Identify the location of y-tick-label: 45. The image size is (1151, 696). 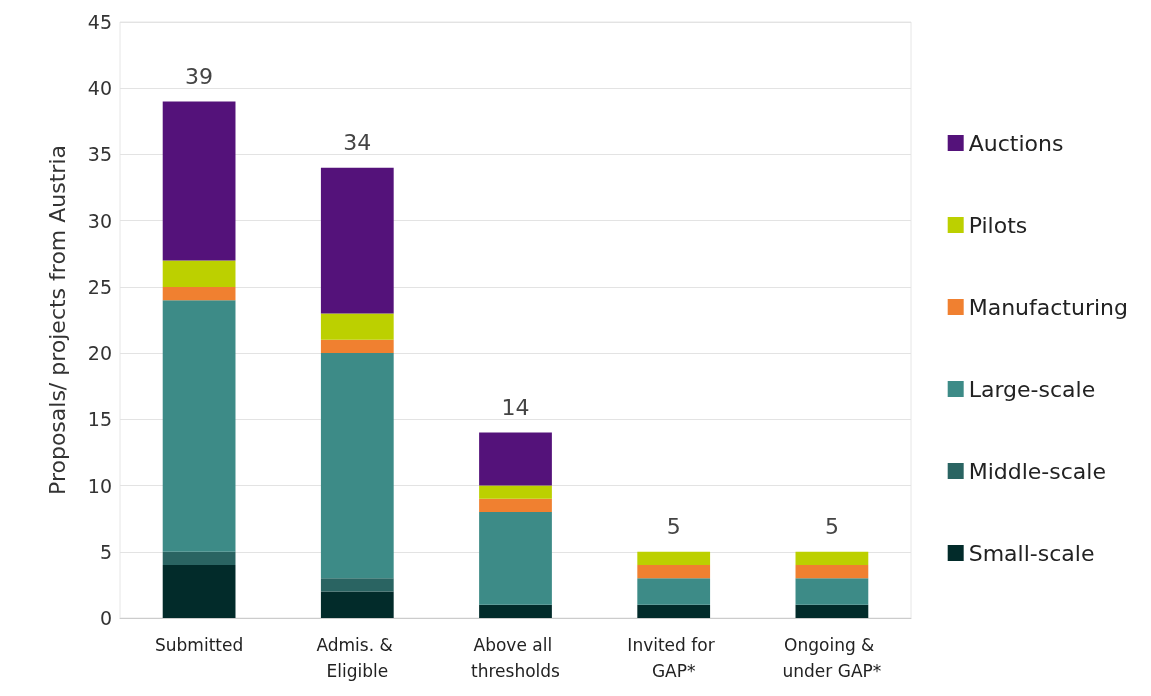
(99, 22).